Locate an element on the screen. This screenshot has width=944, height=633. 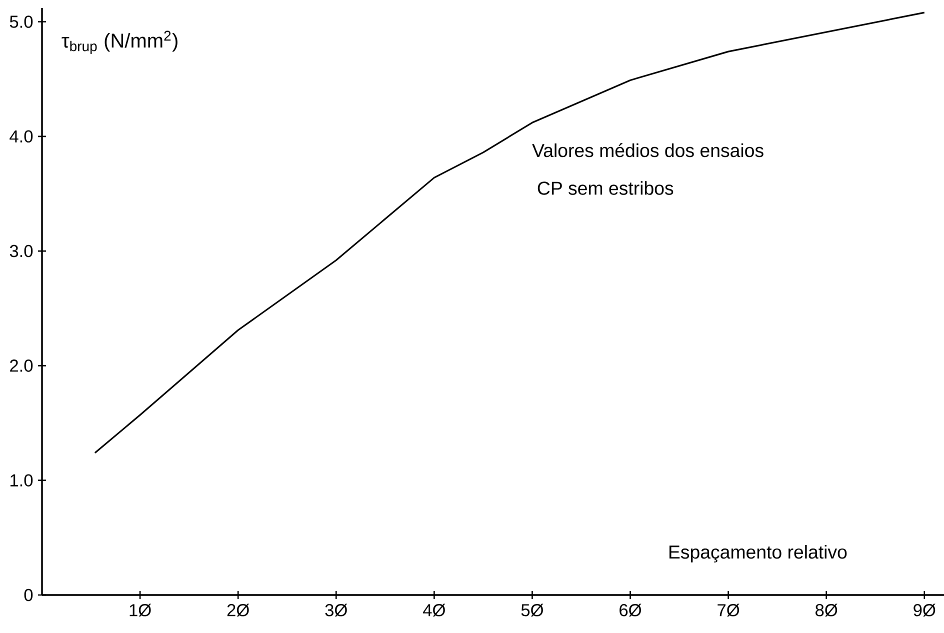
x-tick-label: 7Ø is located at coordinates (729, 610).